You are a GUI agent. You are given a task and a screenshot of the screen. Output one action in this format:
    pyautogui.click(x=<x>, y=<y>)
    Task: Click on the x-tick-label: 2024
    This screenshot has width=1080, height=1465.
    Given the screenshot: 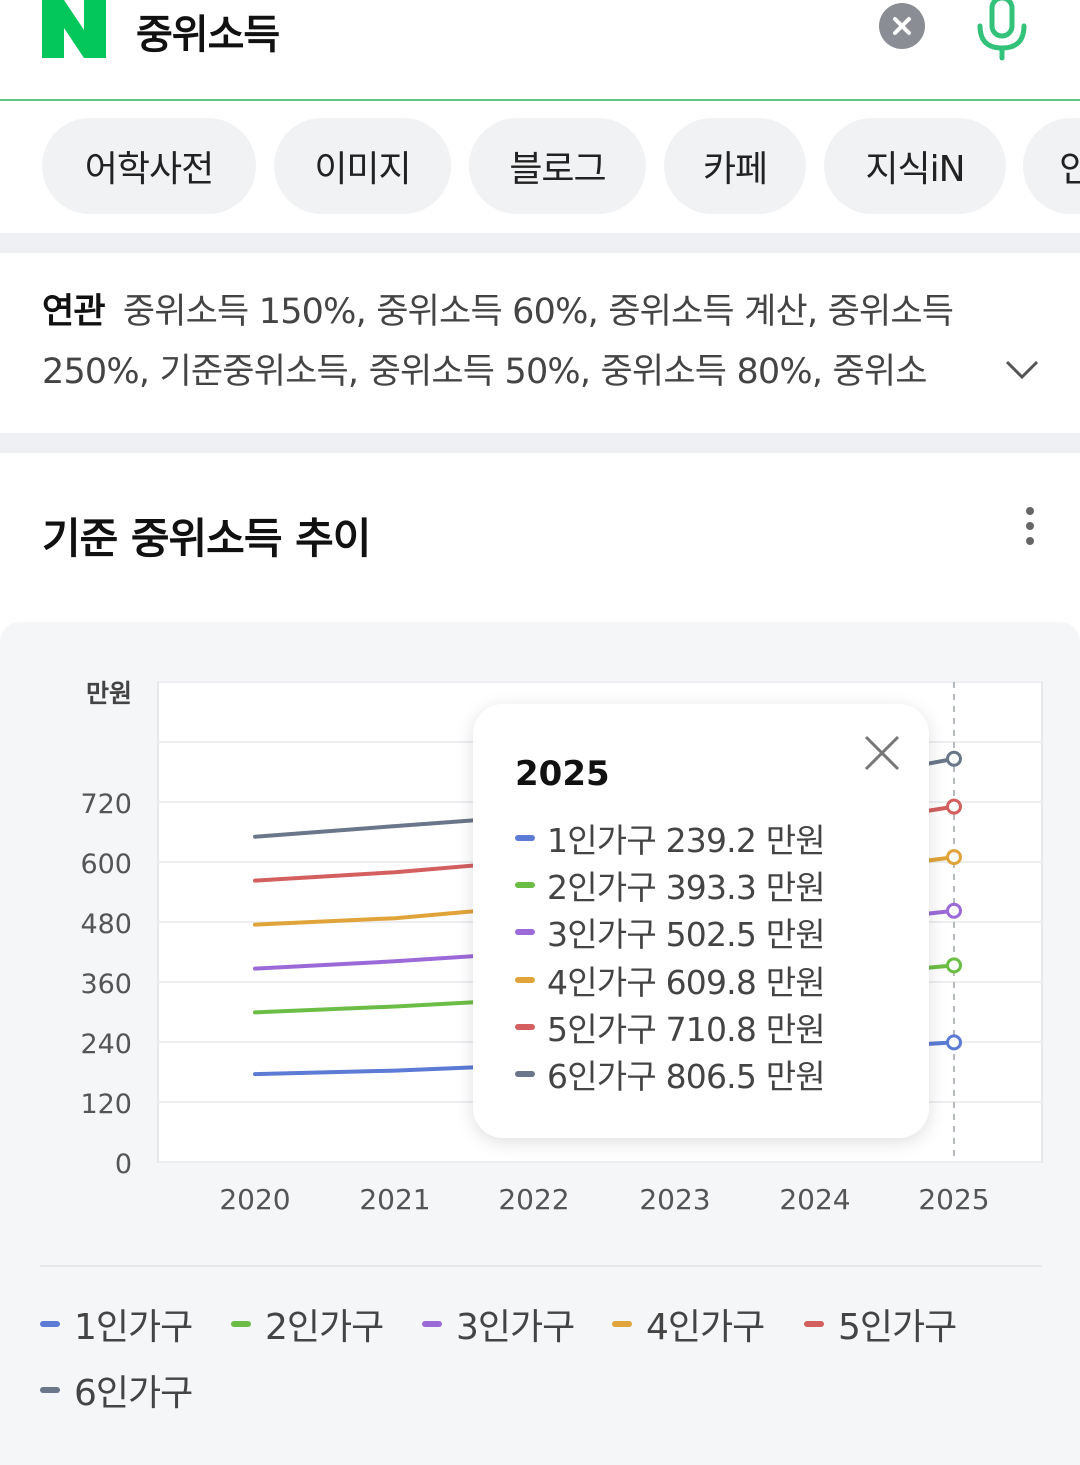 What is the action you would take?
    pyautogui.click(x=814, y=1199)
    